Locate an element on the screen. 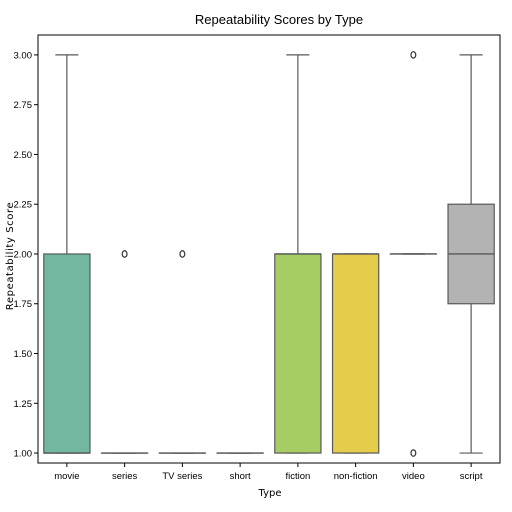 This screenshot has height=512, width=512. y-axis-label: Repeatability Score is located at coordinates (10, 256).